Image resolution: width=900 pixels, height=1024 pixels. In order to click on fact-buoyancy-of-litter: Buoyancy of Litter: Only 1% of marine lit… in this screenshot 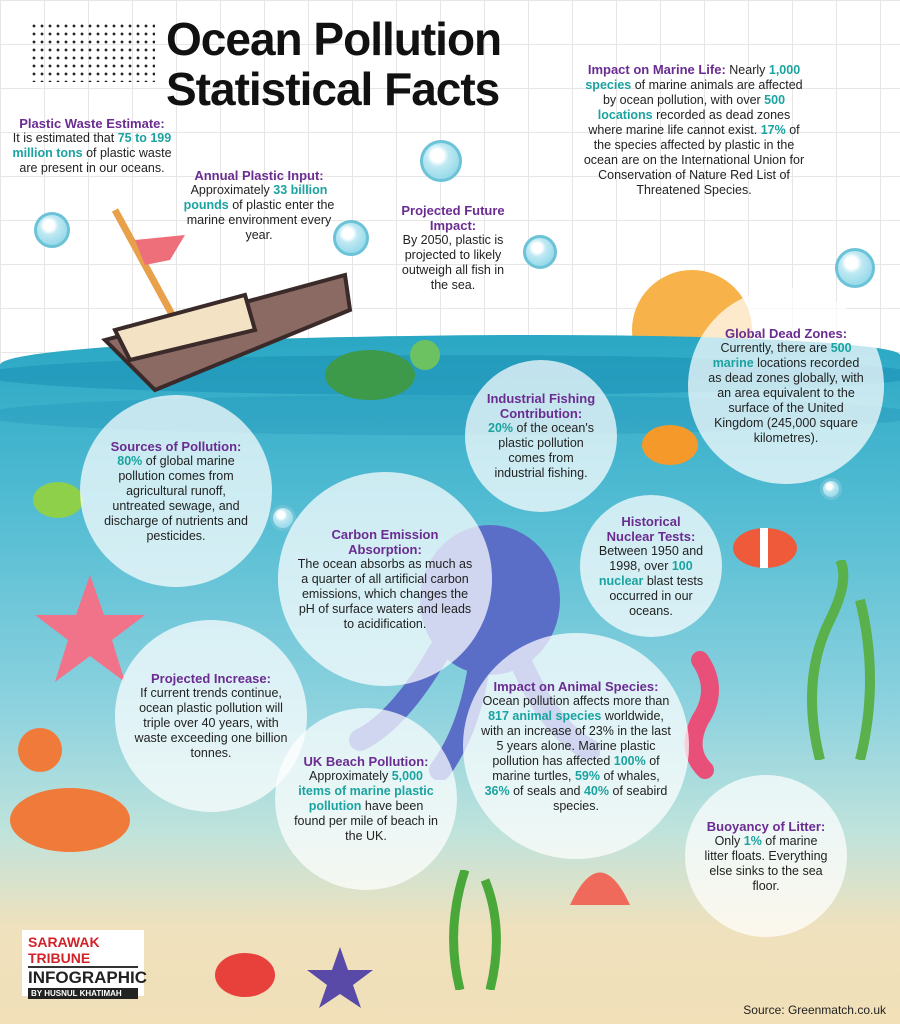, I will do `click(766, 856)`.